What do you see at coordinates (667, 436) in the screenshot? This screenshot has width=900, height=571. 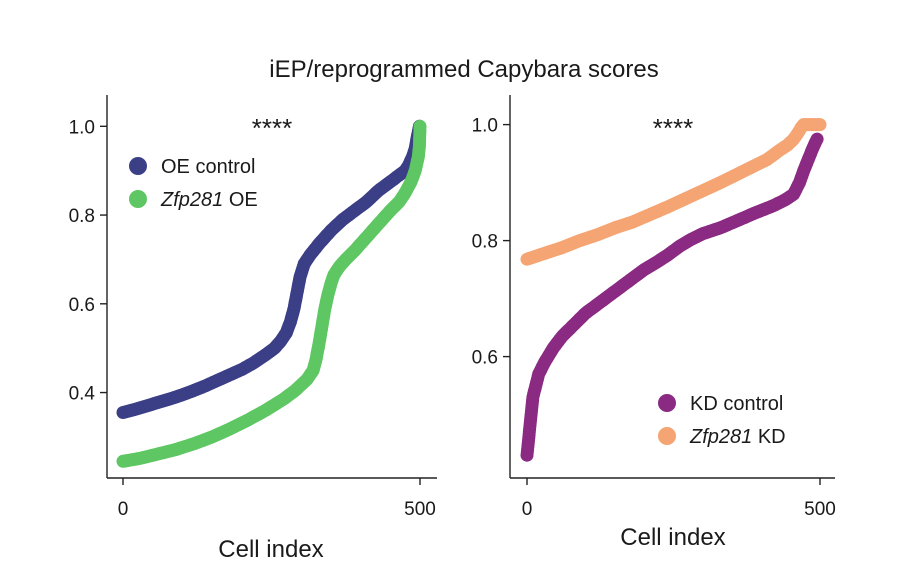 I see `legend-marker-zfp281-kd` at bounding box center [667, 436].